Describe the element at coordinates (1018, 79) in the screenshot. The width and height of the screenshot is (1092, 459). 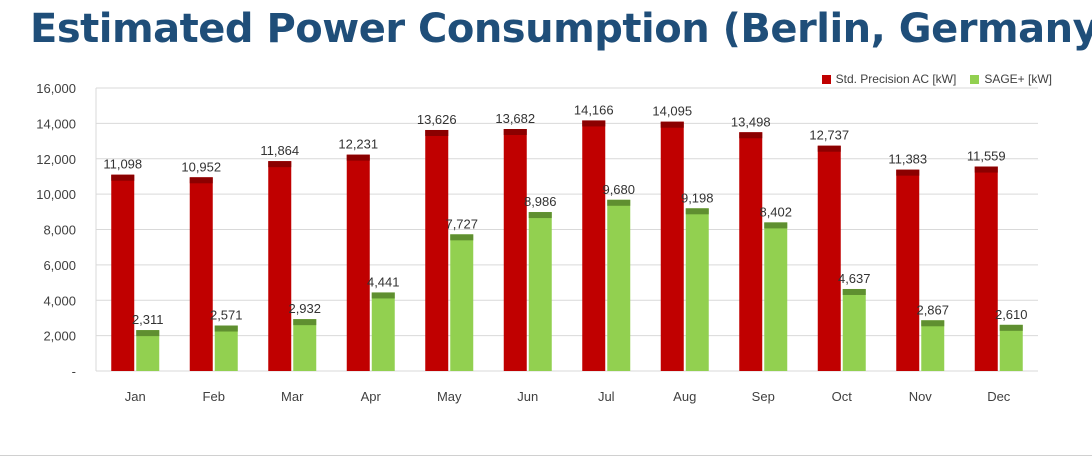
I see `legend-label-sage: SAGE+ [kW]` at that location.